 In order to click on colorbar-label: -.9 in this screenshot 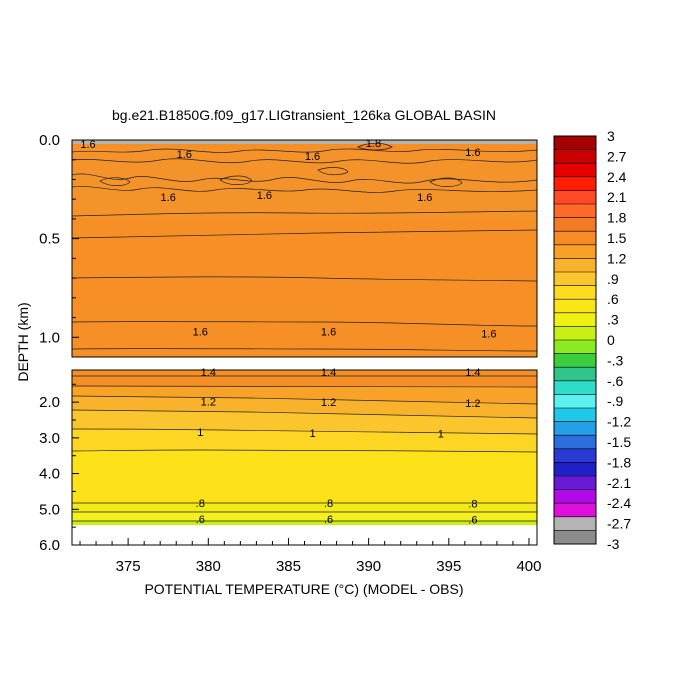, I will do `click(615, 401)`.